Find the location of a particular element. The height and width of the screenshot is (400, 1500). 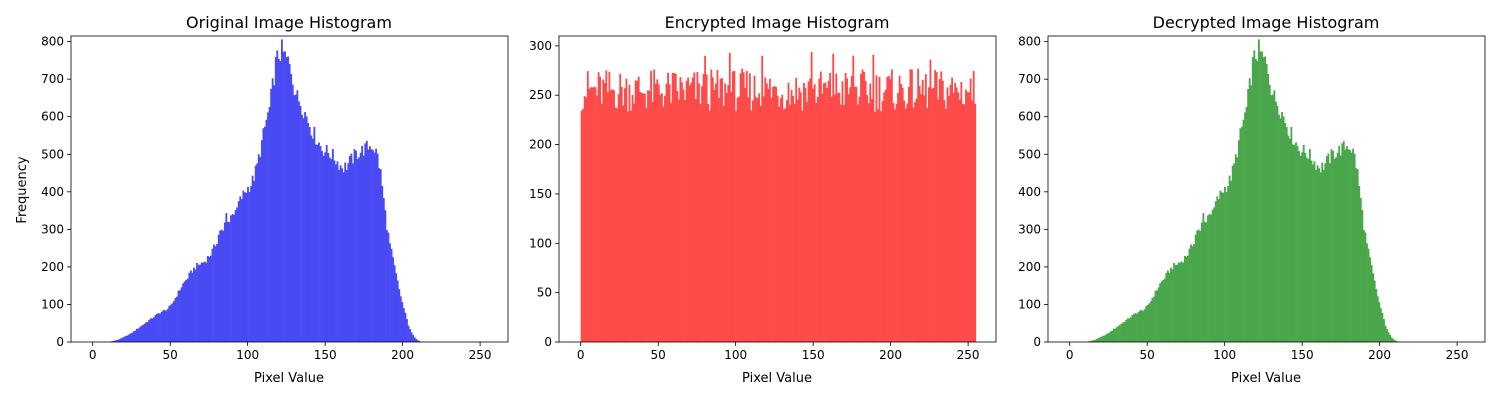

y-tick-label: 0 is located at coordinates (1037, 342).